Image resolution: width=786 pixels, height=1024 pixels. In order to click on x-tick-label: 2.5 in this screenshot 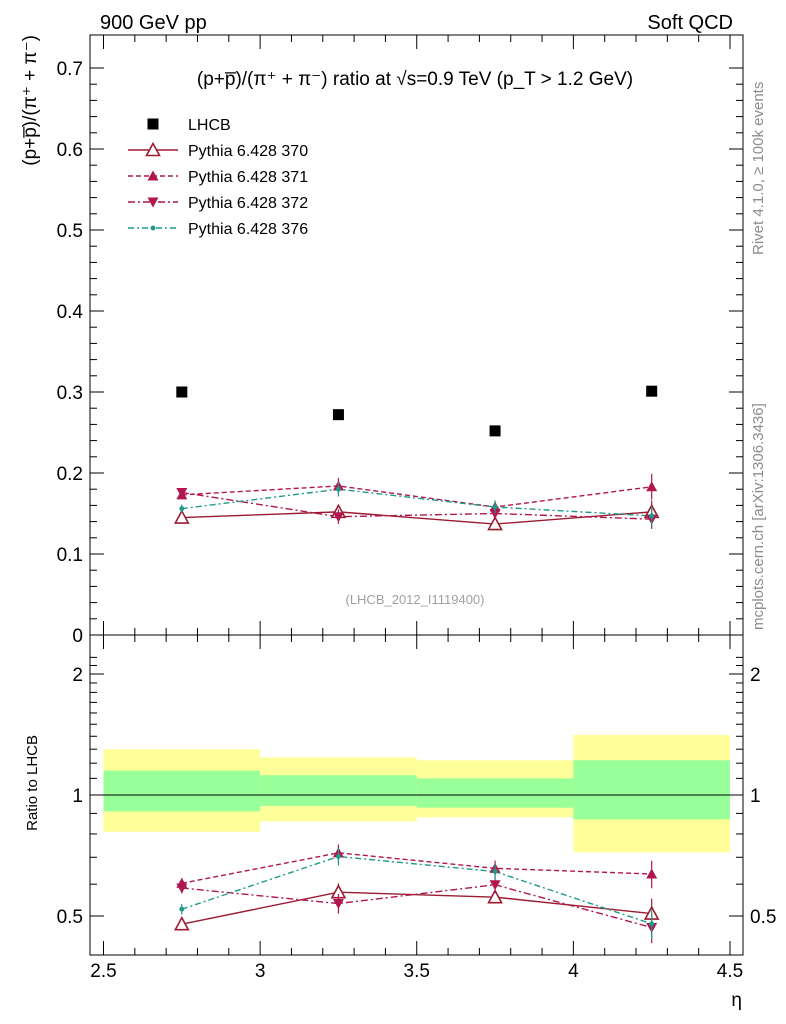, I will do `click(103, 971)`.